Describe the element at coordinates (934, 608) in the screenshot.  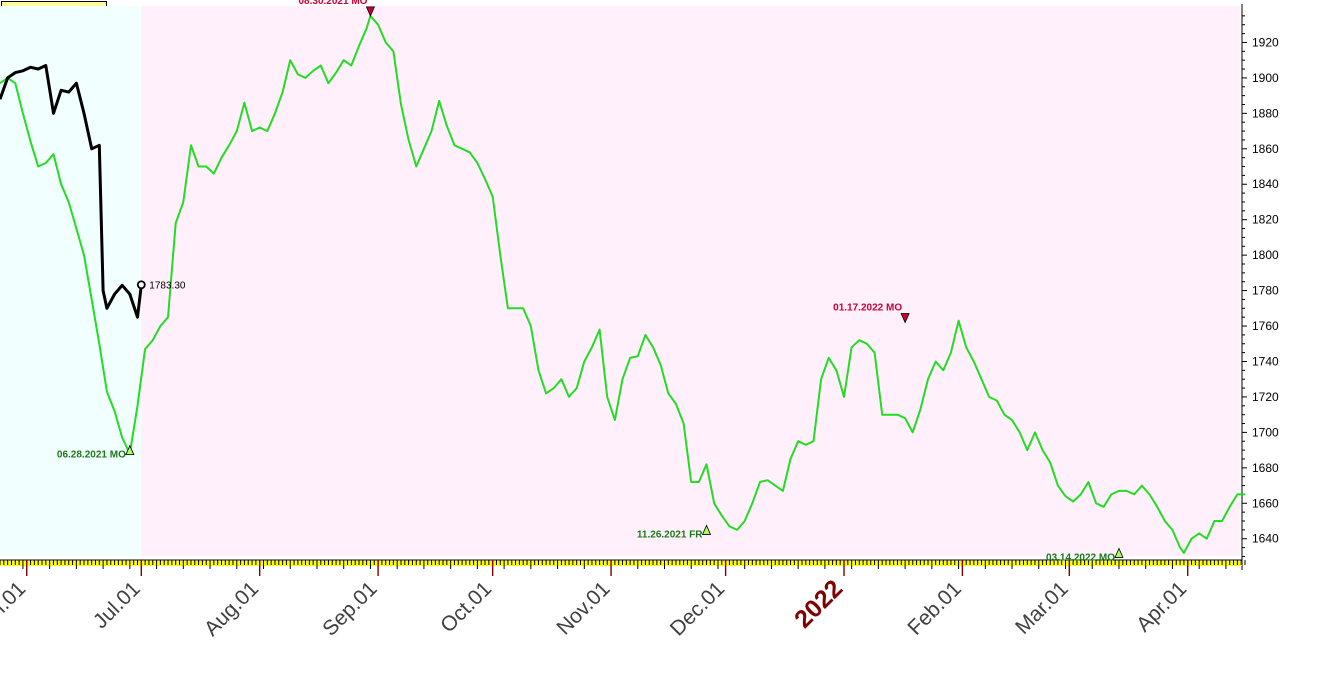
I see `x-tick-label: Feb.01` at that location.